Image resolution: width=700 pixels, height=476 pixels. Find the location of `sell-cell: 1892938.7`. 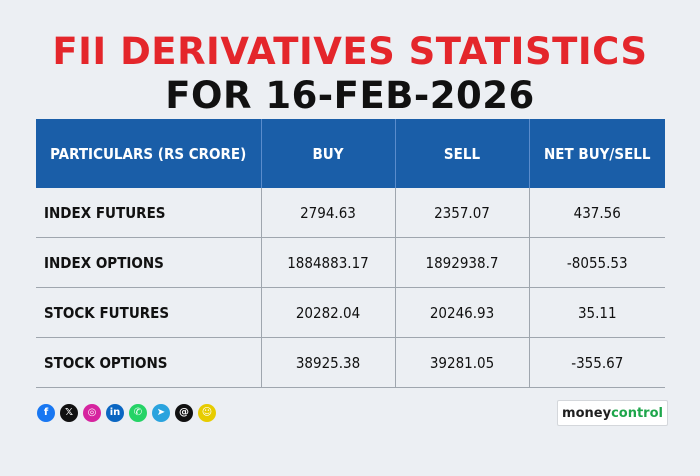

sell-cell: 1892938.7 is located at coordinates (462, 262).